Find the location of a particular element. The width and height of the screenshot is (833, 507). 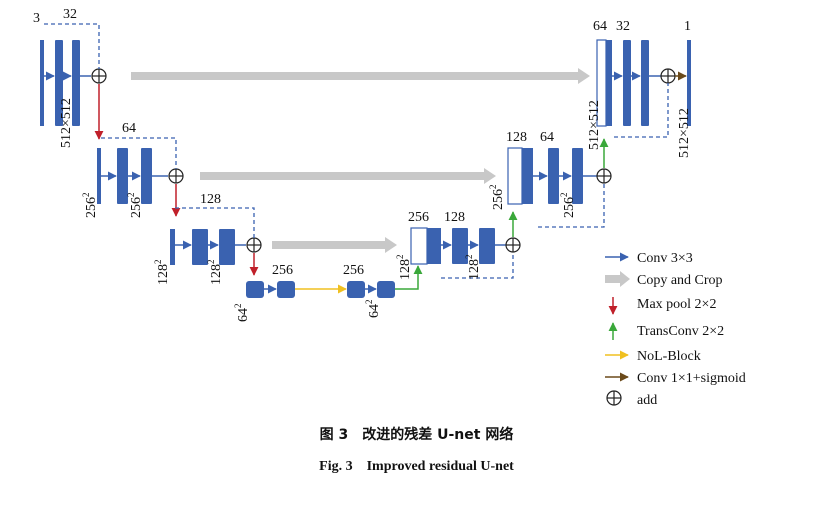

input-layer-block is located at coordinates (42, 83).